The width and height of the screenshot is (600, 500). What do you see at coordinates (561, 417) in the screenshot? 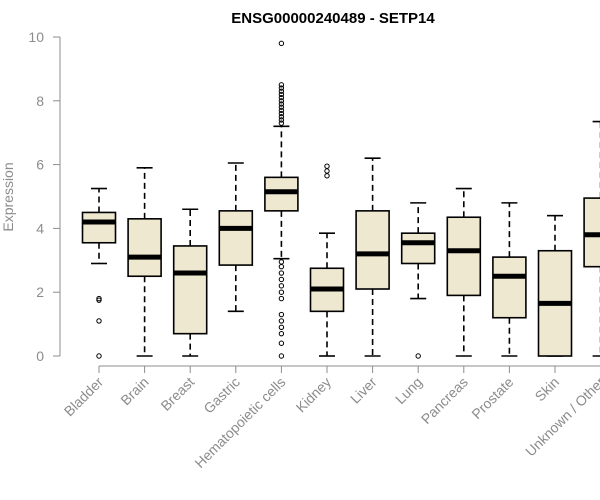
I see `x-tick-label: Unknown / Other` at bounding box center [561, 417].